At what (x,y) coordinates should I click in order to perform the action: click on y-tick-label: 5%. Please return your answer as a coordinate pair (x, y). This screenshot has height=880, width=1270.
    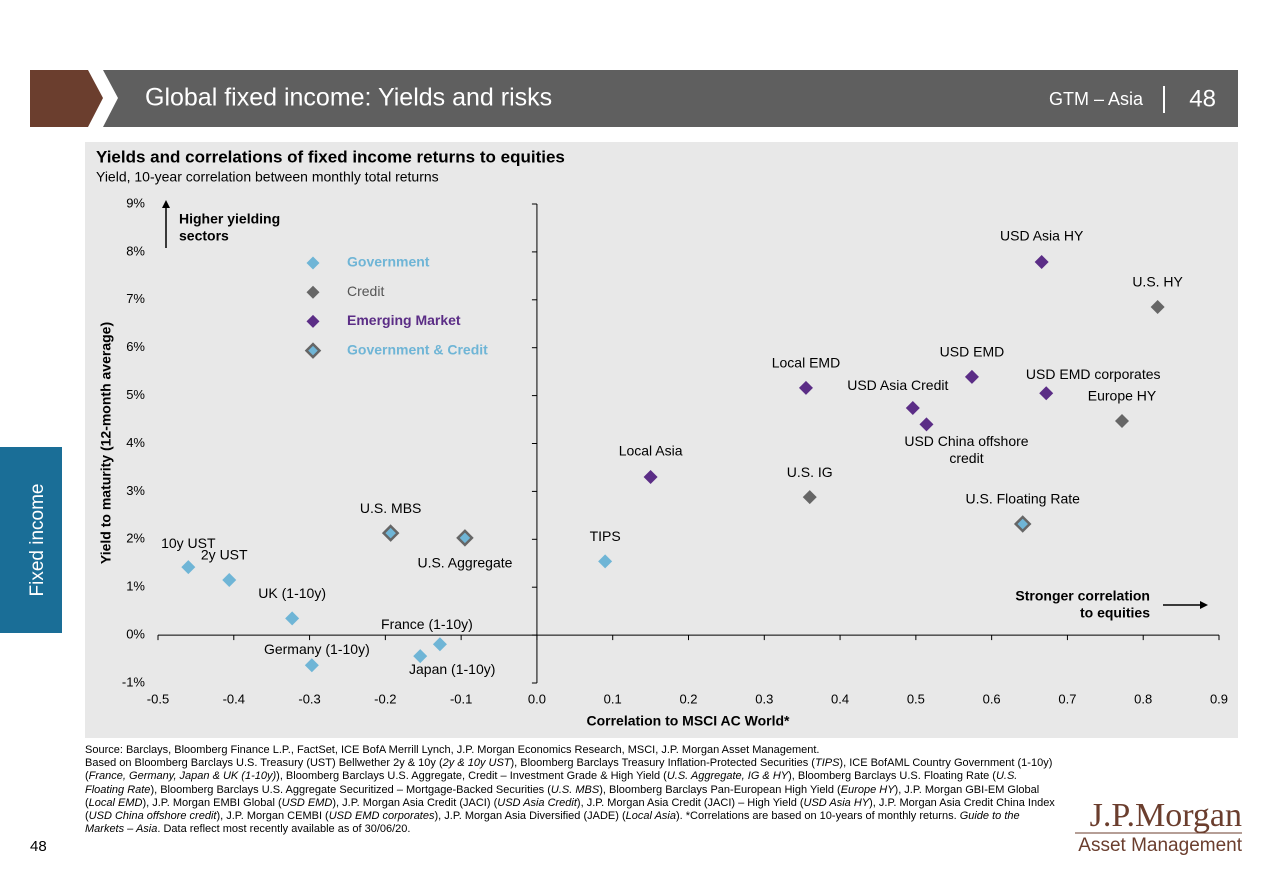
    Looking at the image, I should click on (135, 394).